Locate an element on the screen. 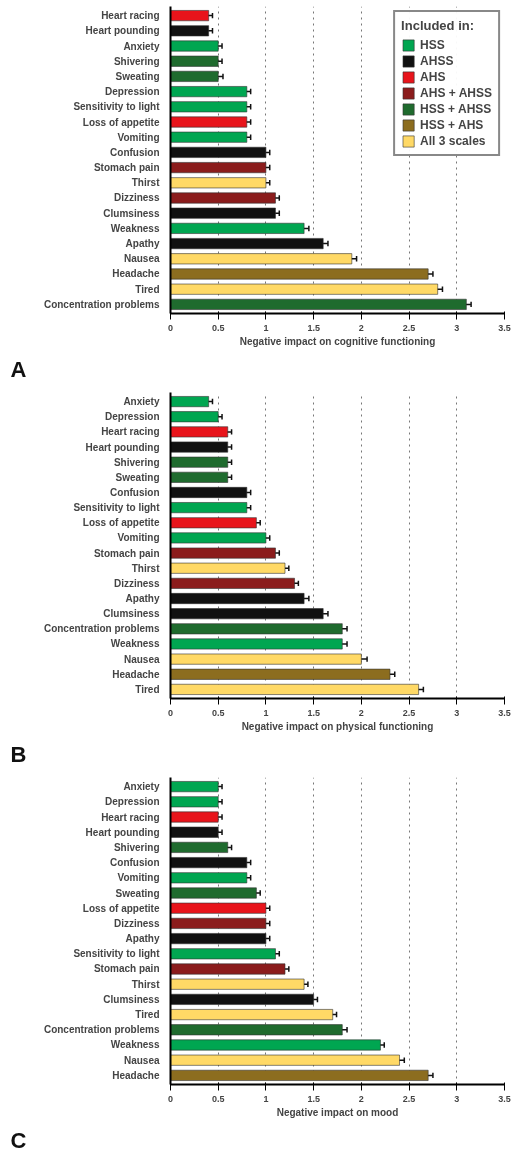 This screenshot has width=512, height=1157. y-tick-label: Loss of appetite is located at coordinates (121, 523).